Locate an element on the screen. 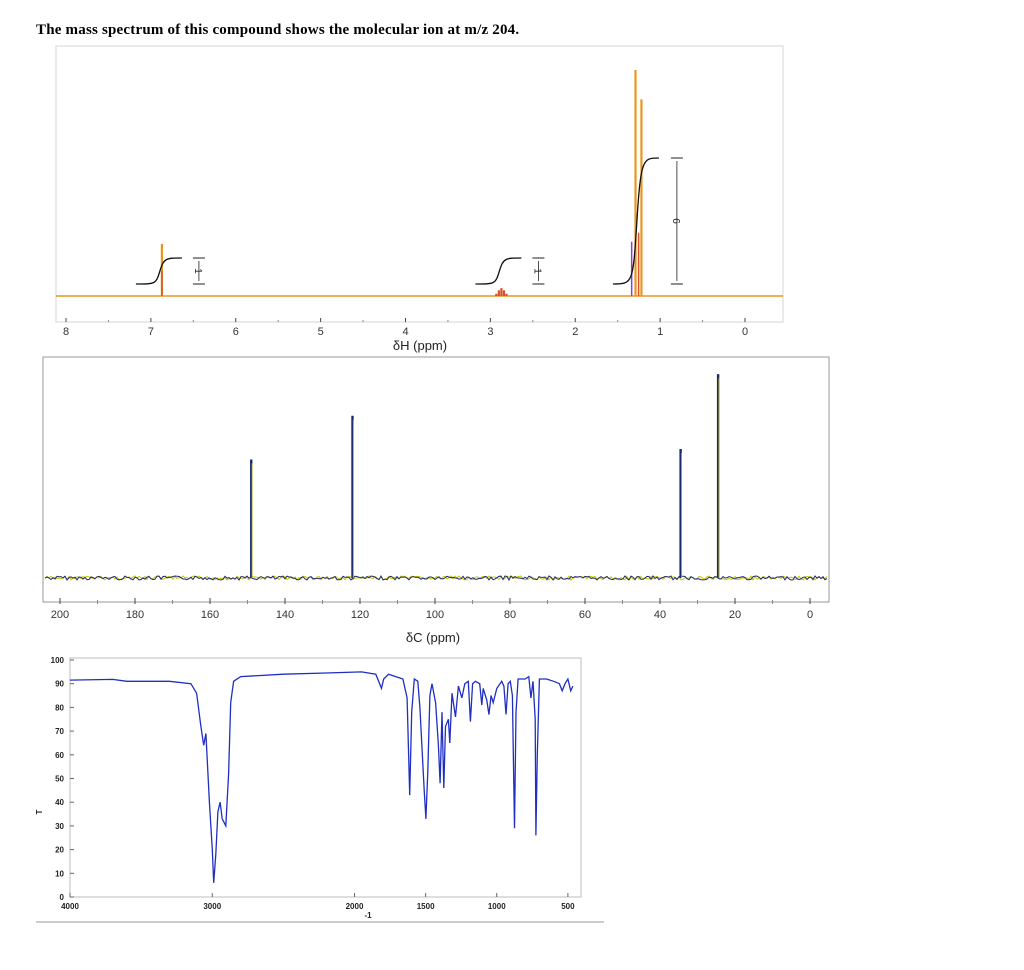  c-nmr-x-axis-title: δC (ppm) is located at coordinates (433, 637).